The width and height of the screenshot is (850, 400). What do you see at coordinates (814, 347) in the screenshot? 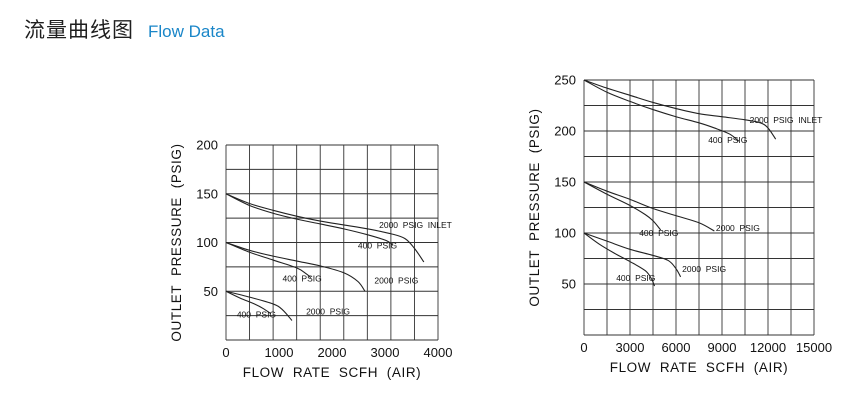
I see `x-tick-label: 15000` at bounding box center [814, 347].